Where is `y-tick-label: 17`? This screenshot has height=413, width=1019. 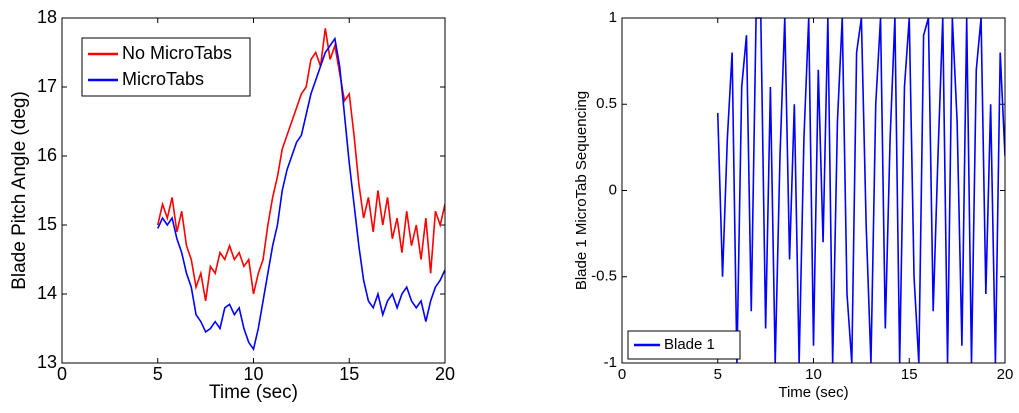
y-tick-label: 17 is located at coordinates (47, 86).